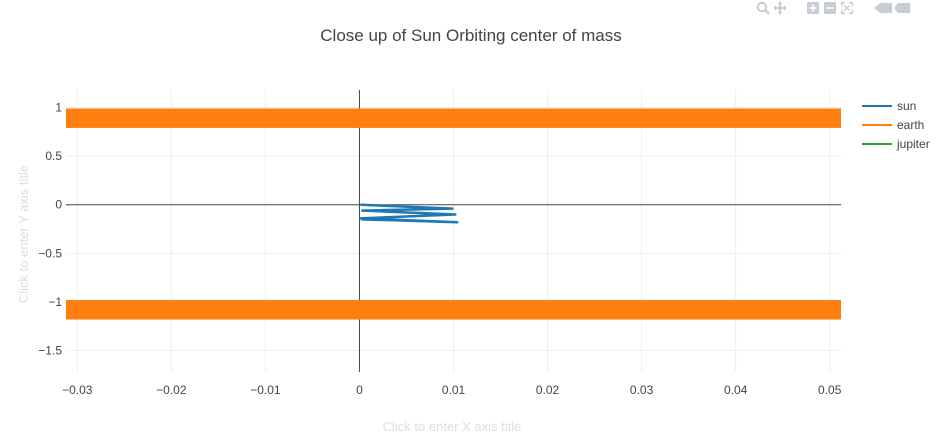  What do you see at coordinates (77, 390) in the screenshot?
I see `x-tick-label: −0.03` at bounding box center [77, 390].